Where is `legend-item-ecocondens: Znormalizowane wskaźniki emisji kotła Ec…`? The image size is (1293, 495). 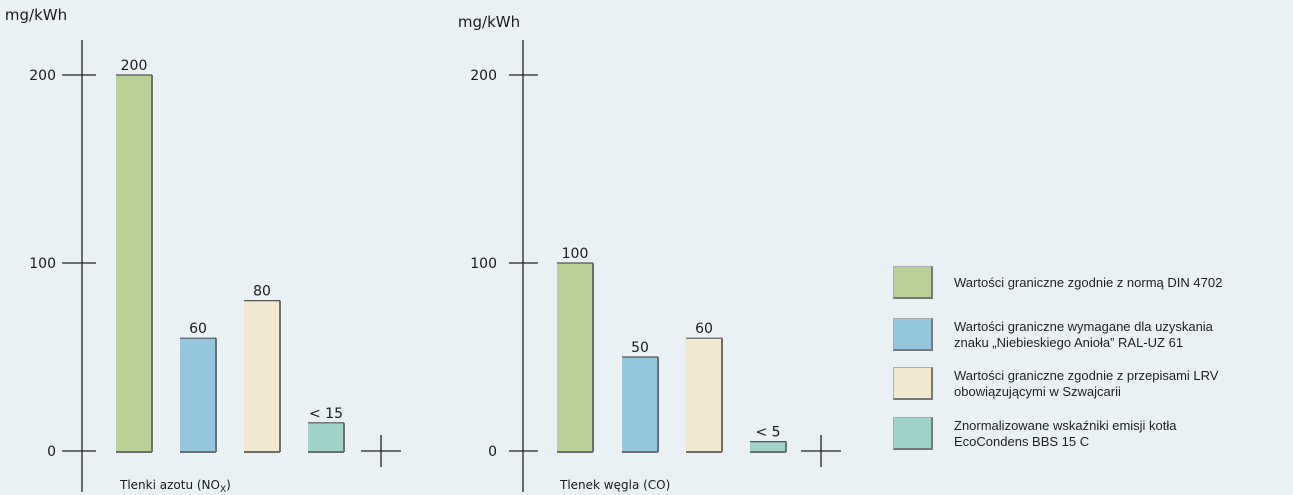
legend-item-ecocondens: Znormalizowane wskaźniki emisji kotła Ec… is located at coordinates (1088, 433).